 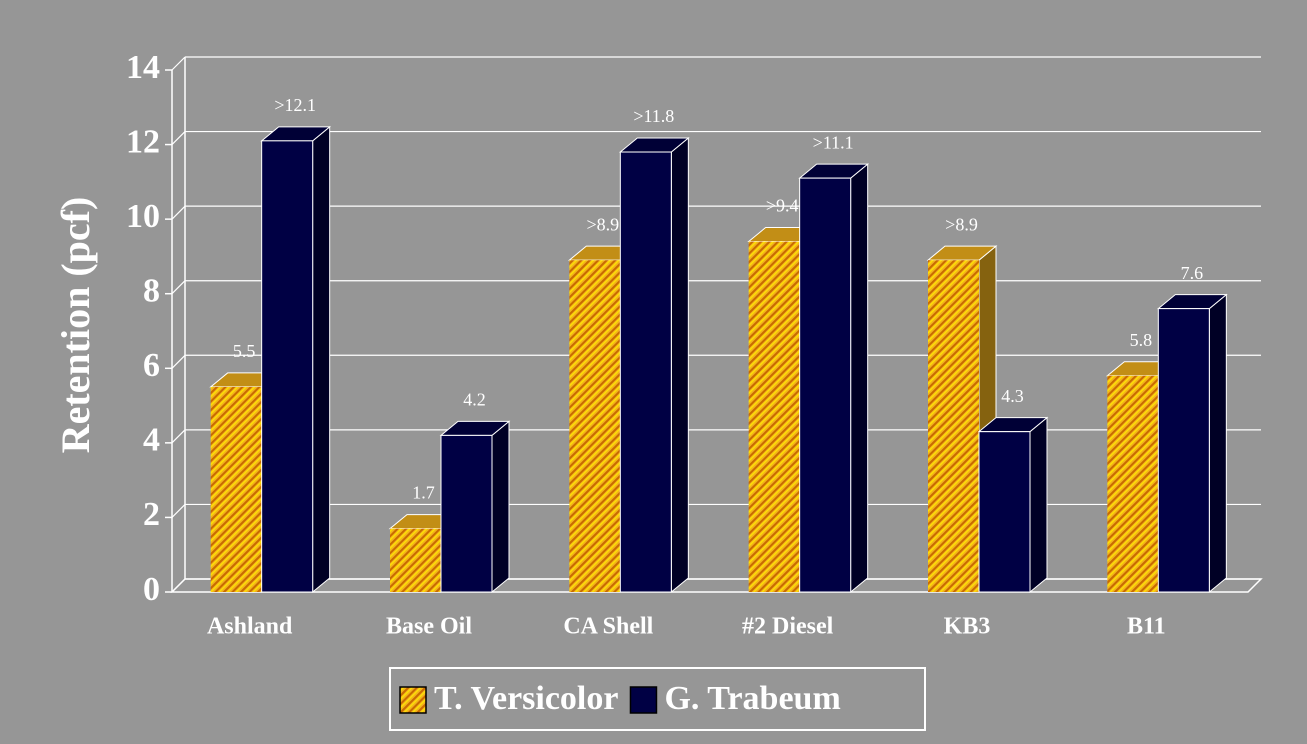 I want to click on legend-label: G. Trabeum, so click(x=752, y=698).